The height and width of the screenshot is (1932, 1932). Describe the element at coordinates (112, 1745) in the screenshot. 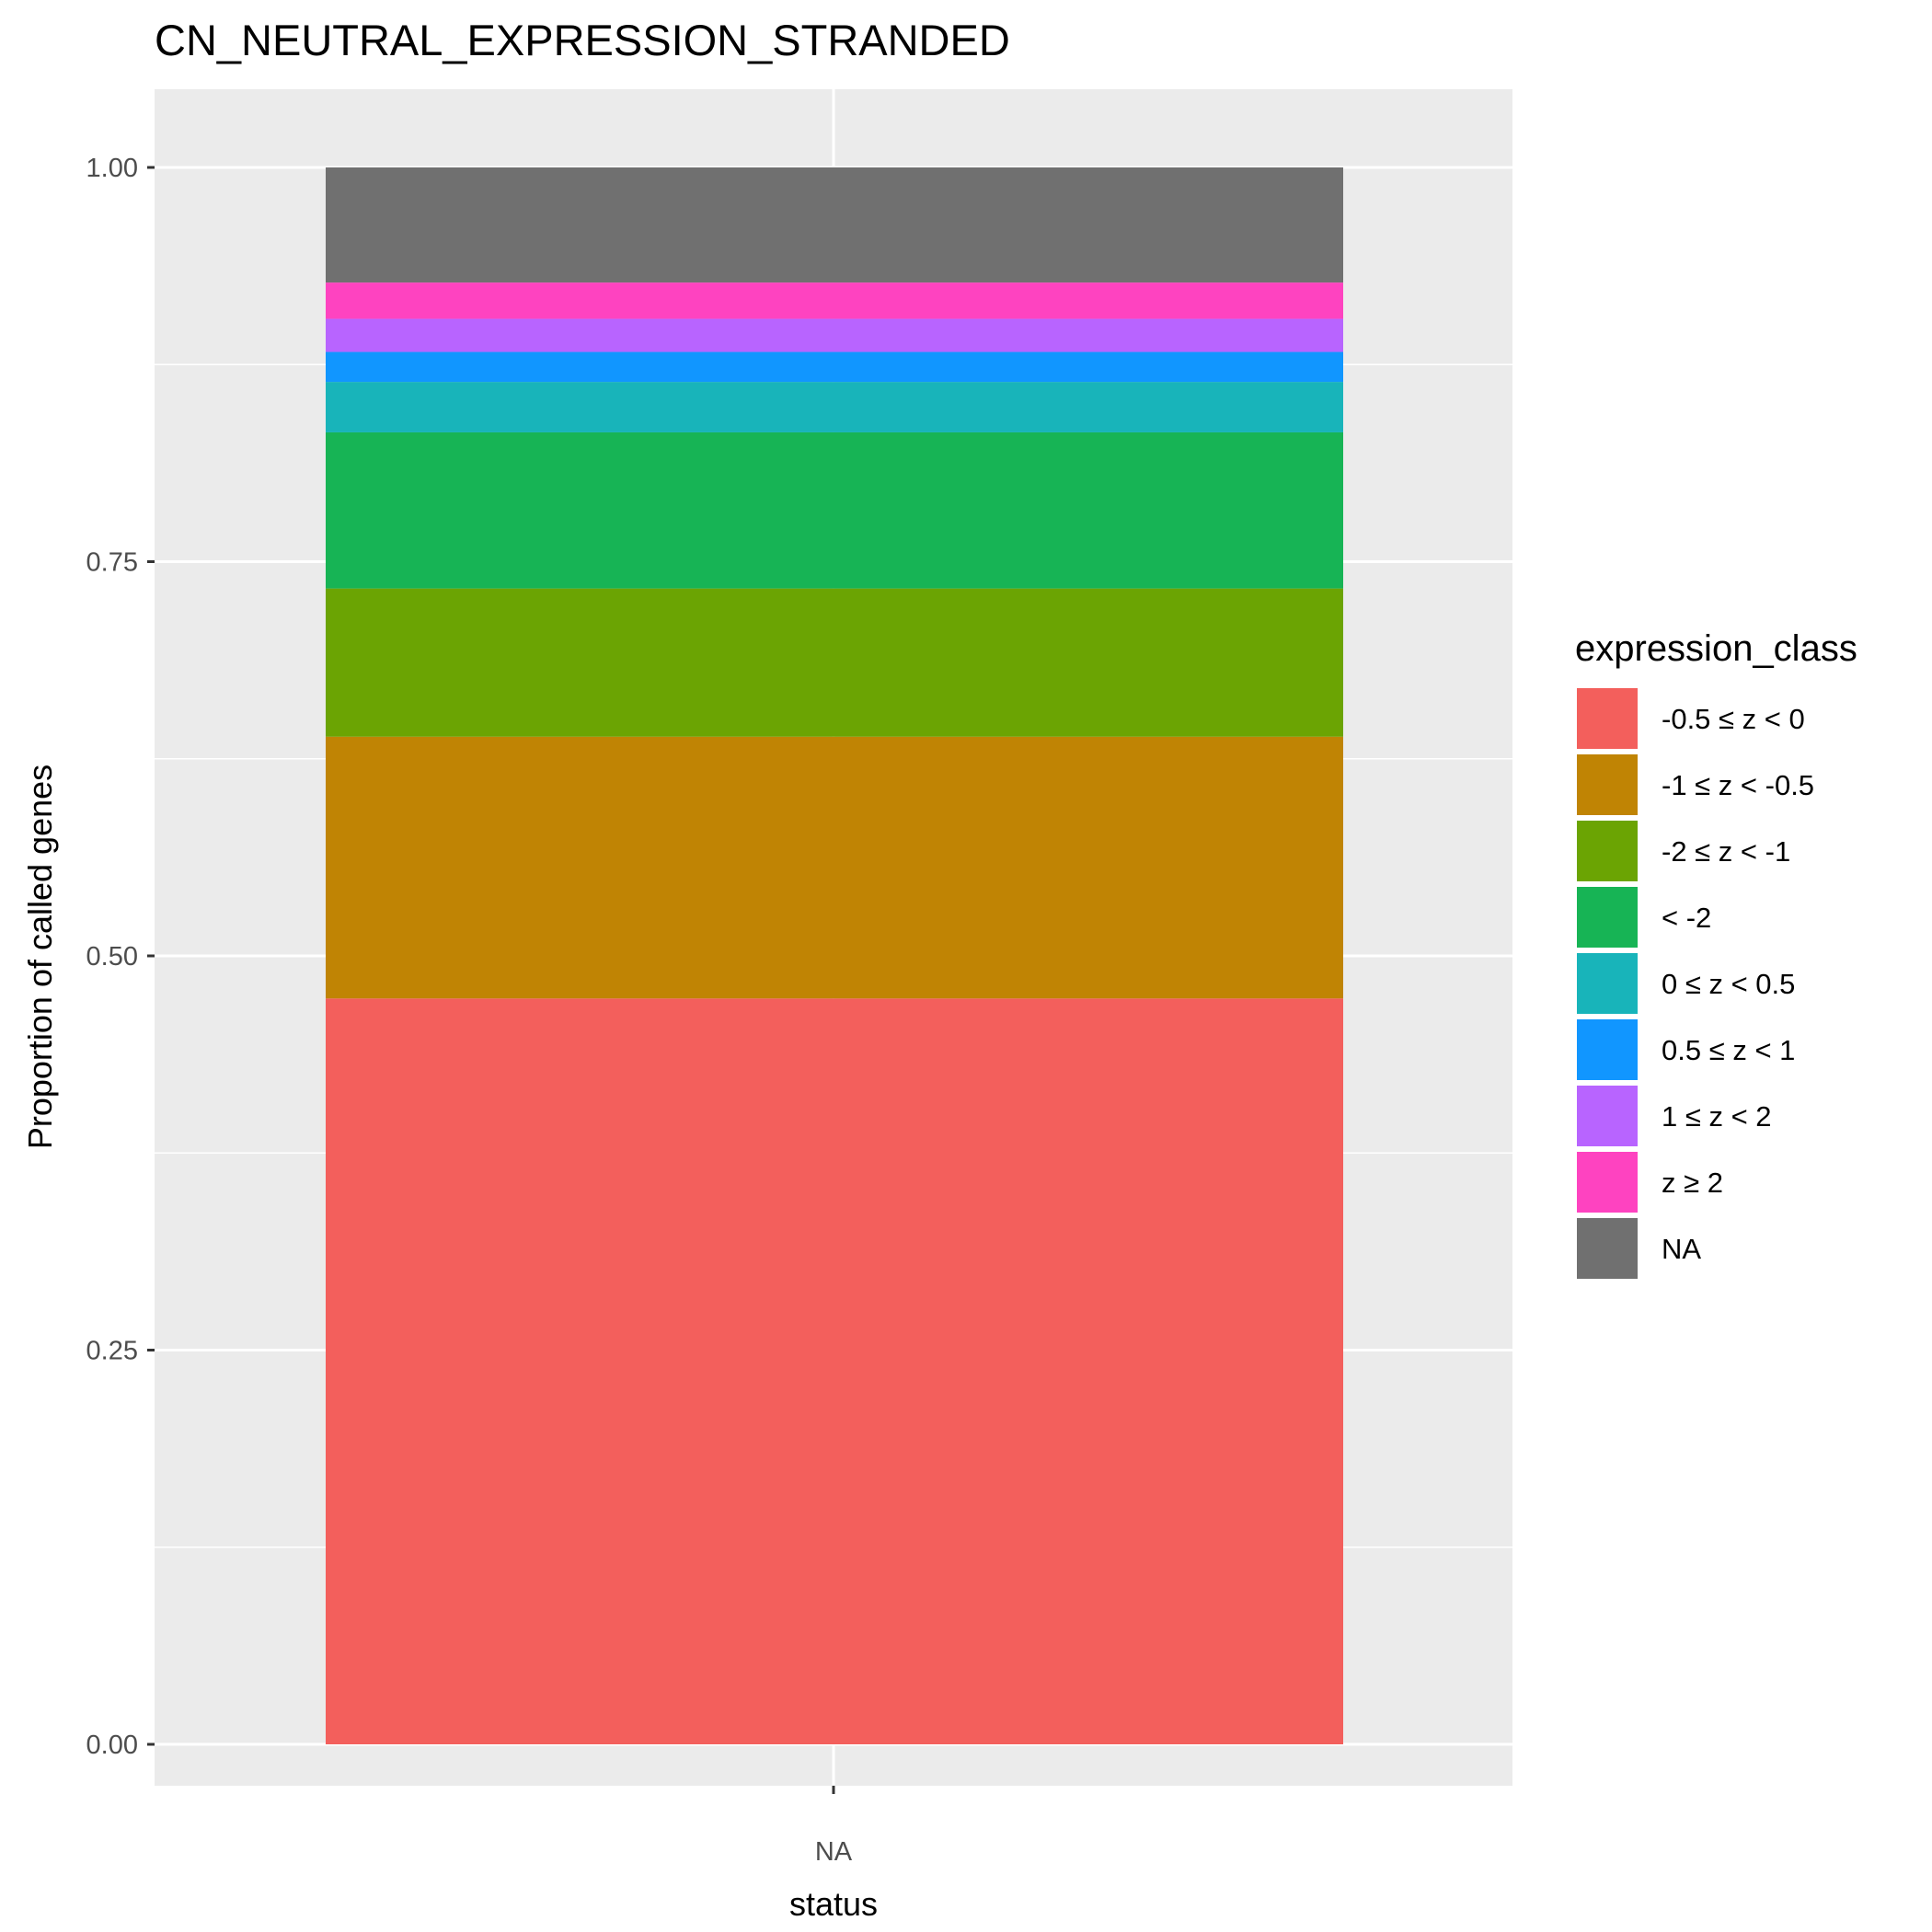

I see `y-tick-label: 0.00` at that location.